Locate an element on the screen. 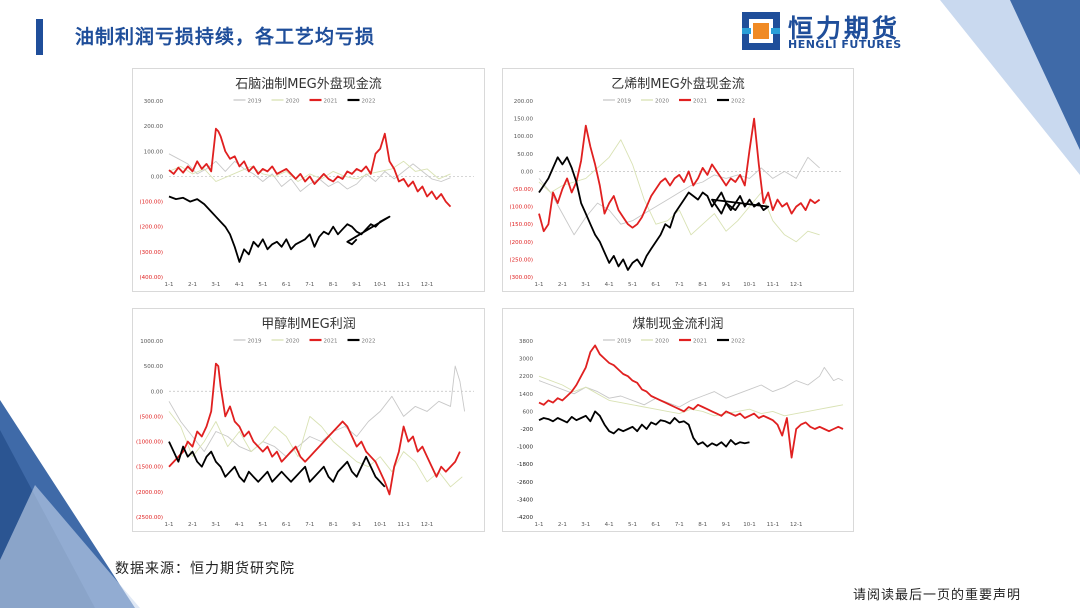  y-tick-label: (250.00) is located at coordinates (521, 260).